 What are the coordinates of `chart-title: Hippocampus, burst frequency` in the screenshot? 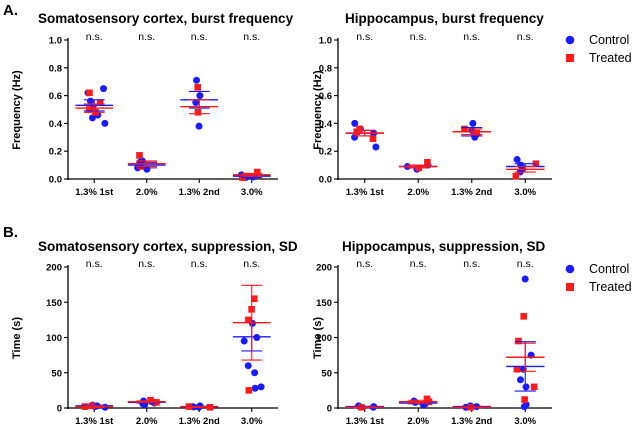 It's located at (444, 18).